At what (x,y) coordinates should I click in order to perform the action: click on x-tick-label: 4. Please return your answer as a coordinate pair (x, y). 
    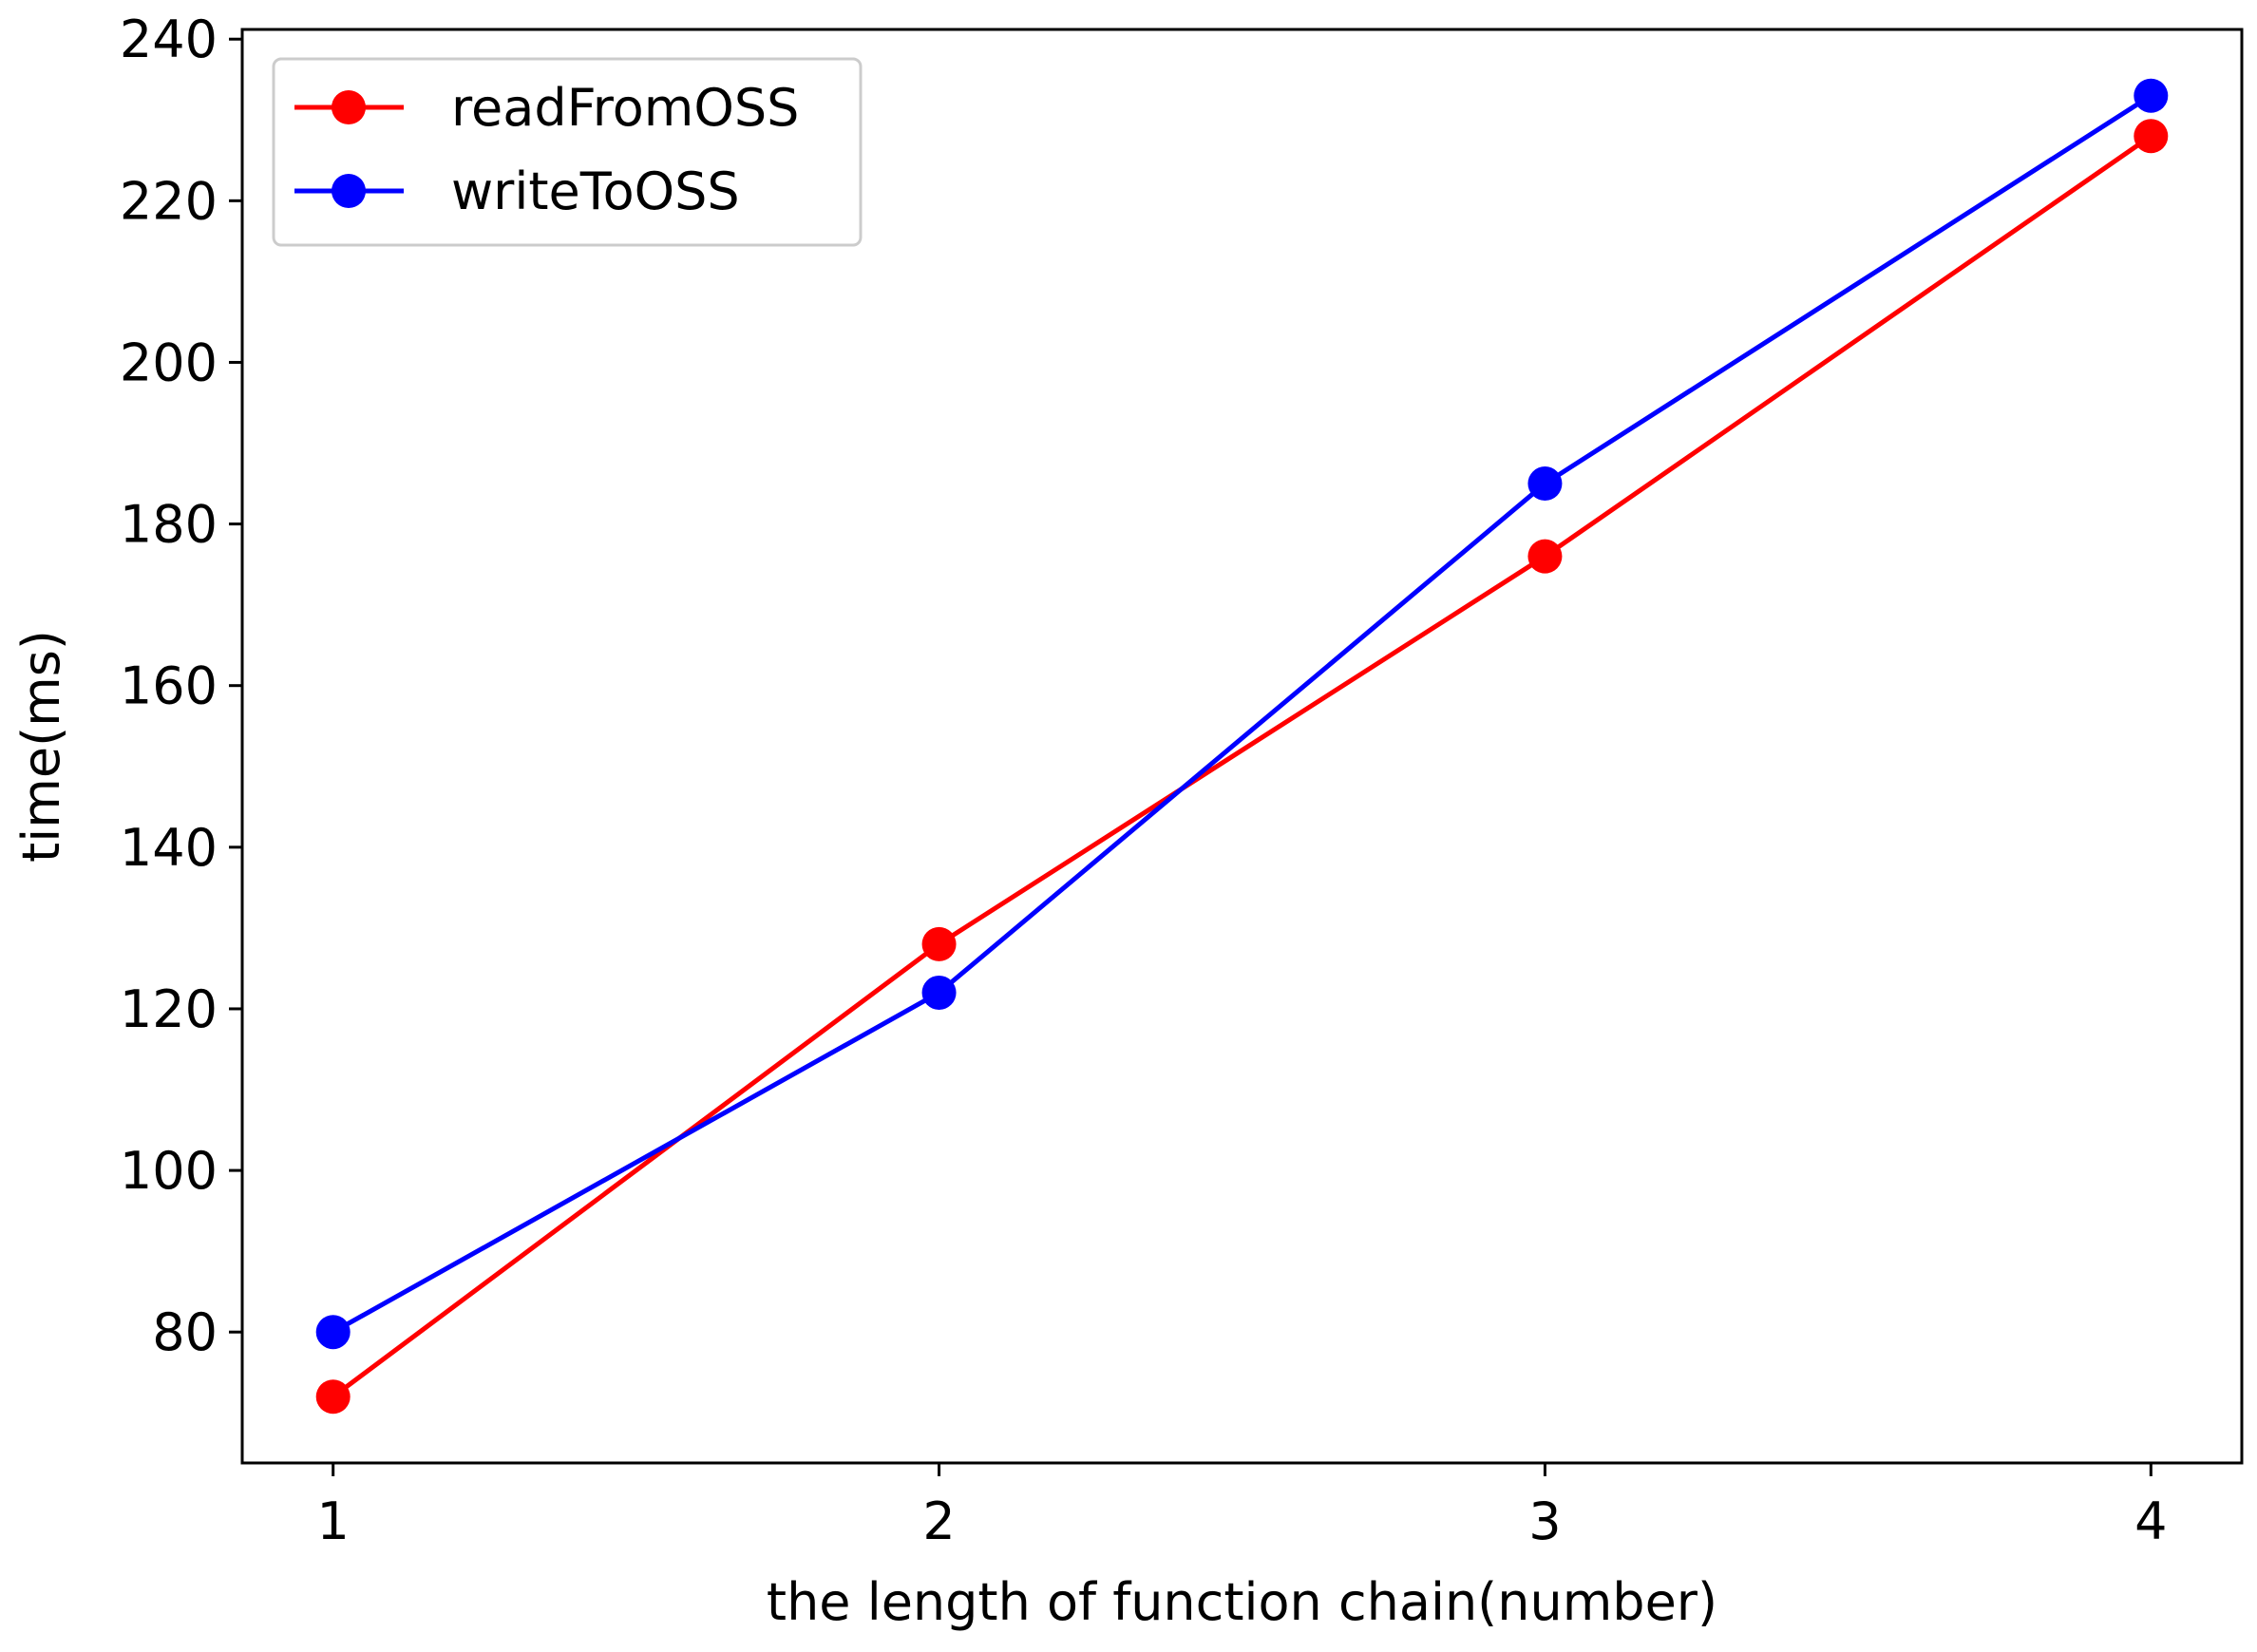
    Looking at the image, I should click on (2150, 1521).